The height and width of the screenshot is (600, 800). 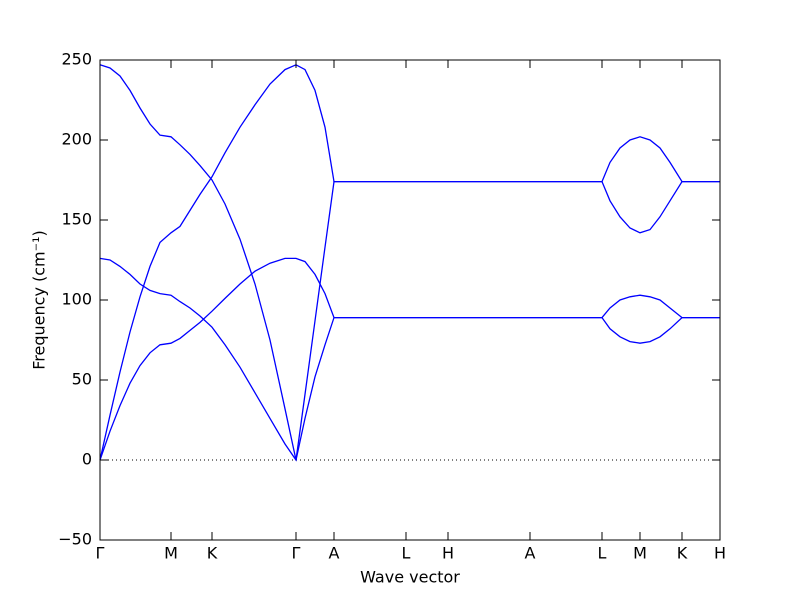 What do you see at coordinates (76, 139) in the screenshot?
I see `y-tick-label: 200` at bounding box center [76, 139].